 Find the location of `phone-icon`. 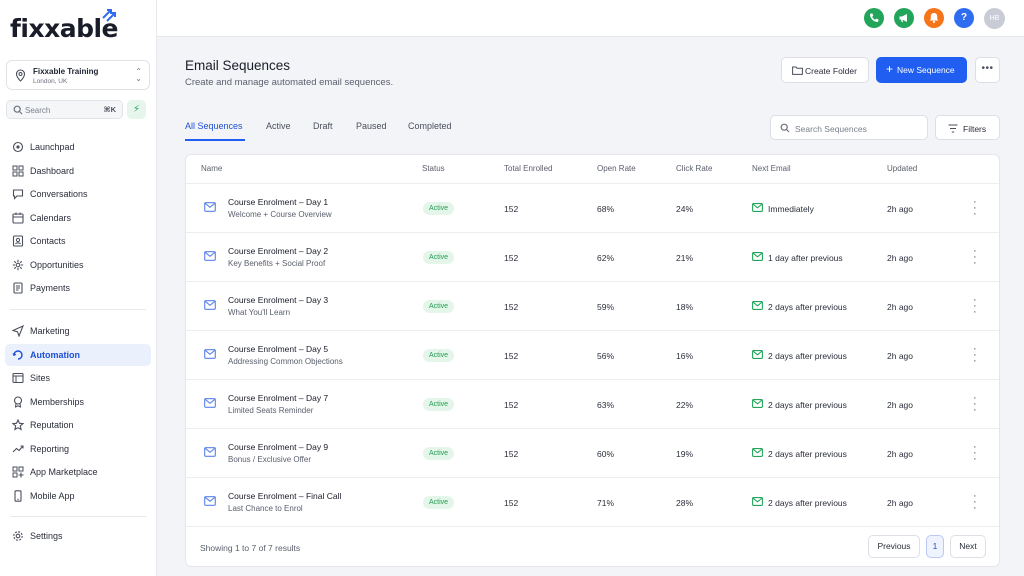

phone-icon is located at coordinates (874, 18).